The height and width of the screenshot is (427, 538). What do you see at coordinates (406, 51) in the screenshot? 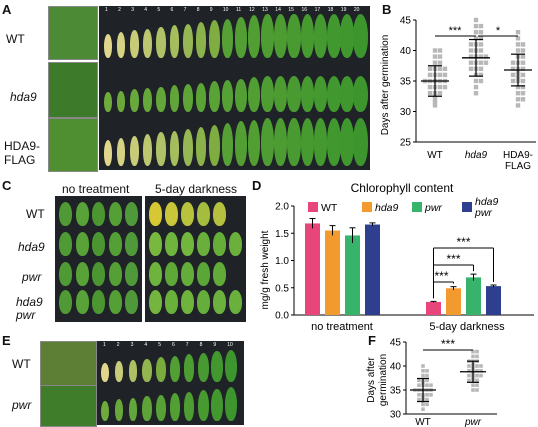
I see `panel-b-ytick-label: 40` at bounding box center [406, 51].